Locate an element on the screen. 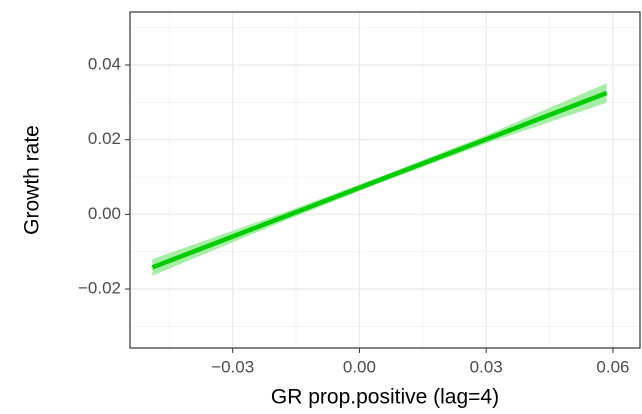  y-tick-label: 0.00 is located at coordinates (104, 213).